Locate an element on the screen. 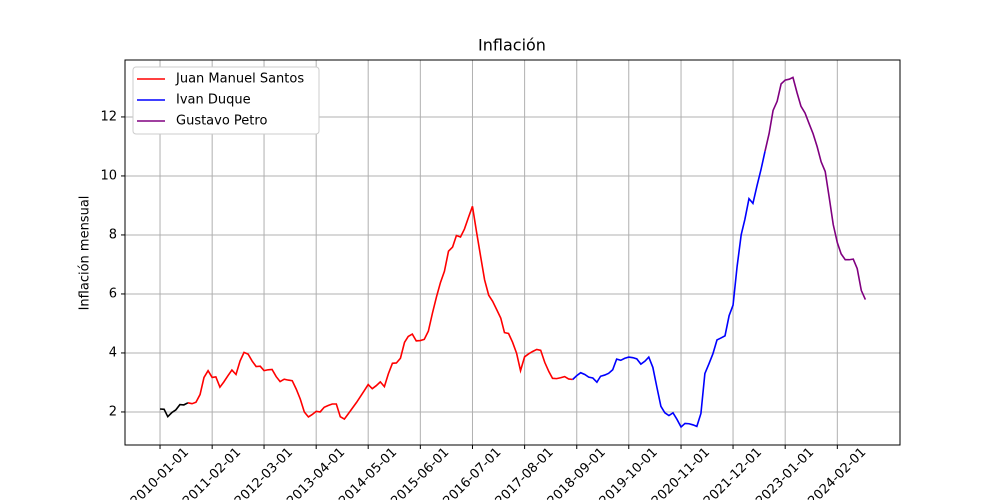  y-axis-label: Inflación mensual is located at coordinates (85, 253).